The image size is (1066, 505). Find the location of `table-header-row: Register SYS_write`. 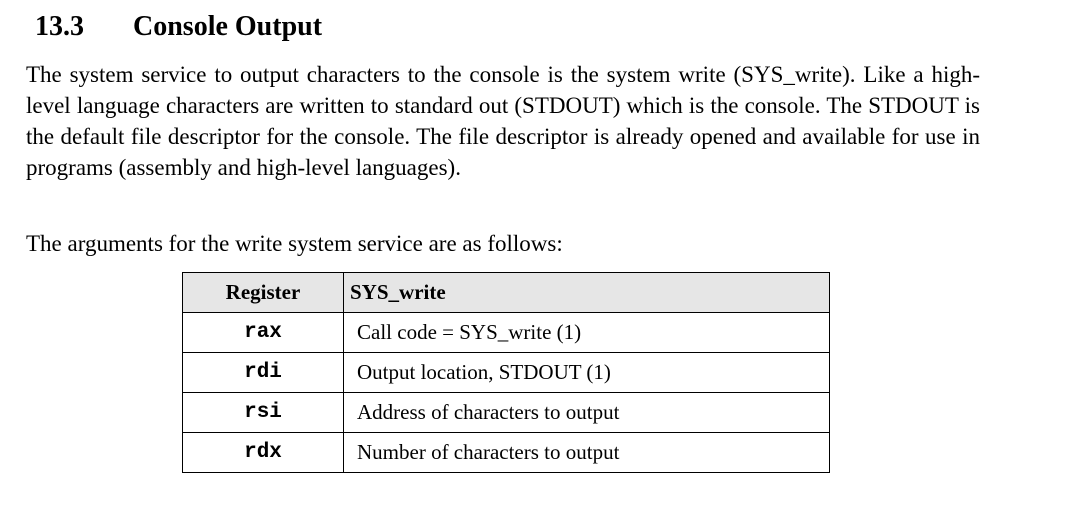

table-header-row: Register SYS_write is located at coordinates (506, 292).